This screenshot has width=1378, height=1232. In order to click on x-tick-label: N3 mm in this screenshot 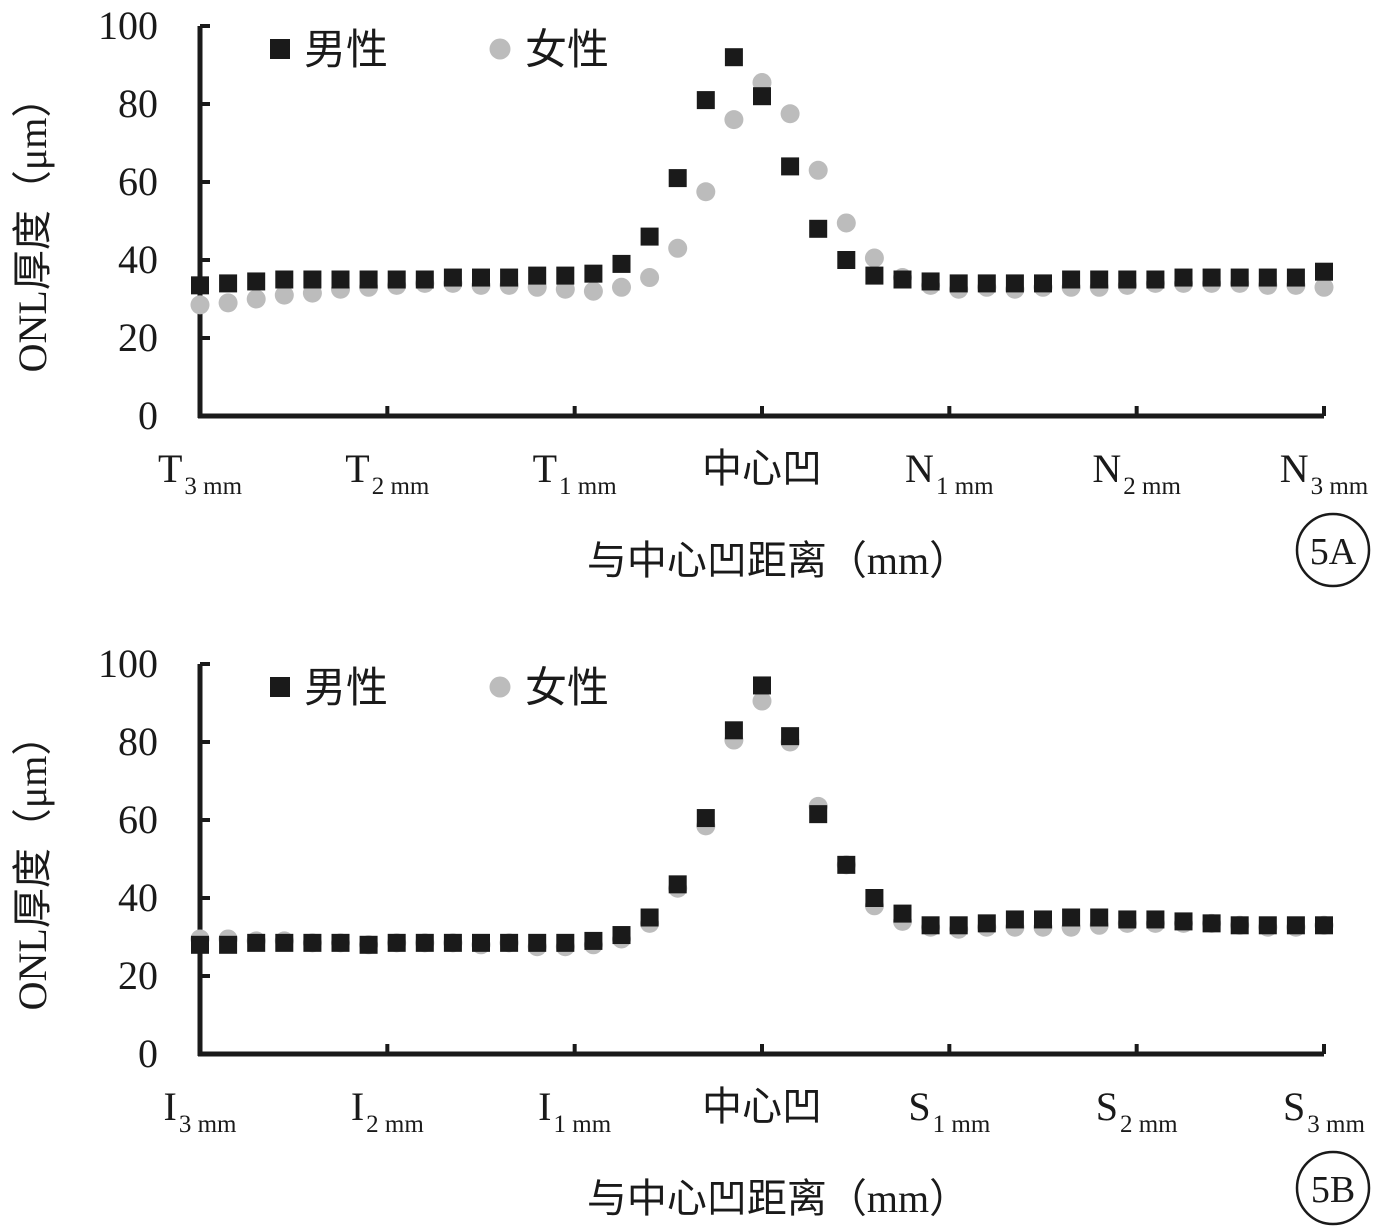, I will do `click(1324, 473)`.